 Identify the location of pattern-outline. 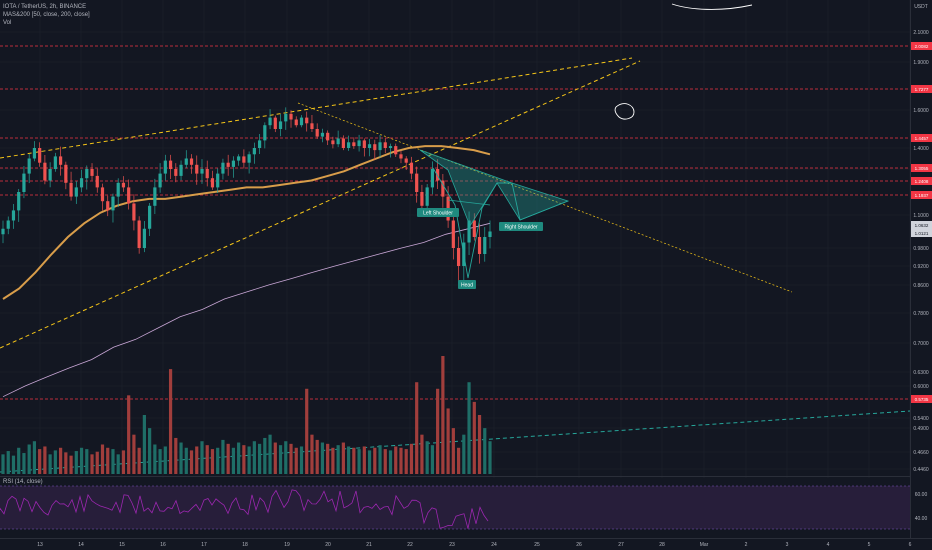
(500, 223).